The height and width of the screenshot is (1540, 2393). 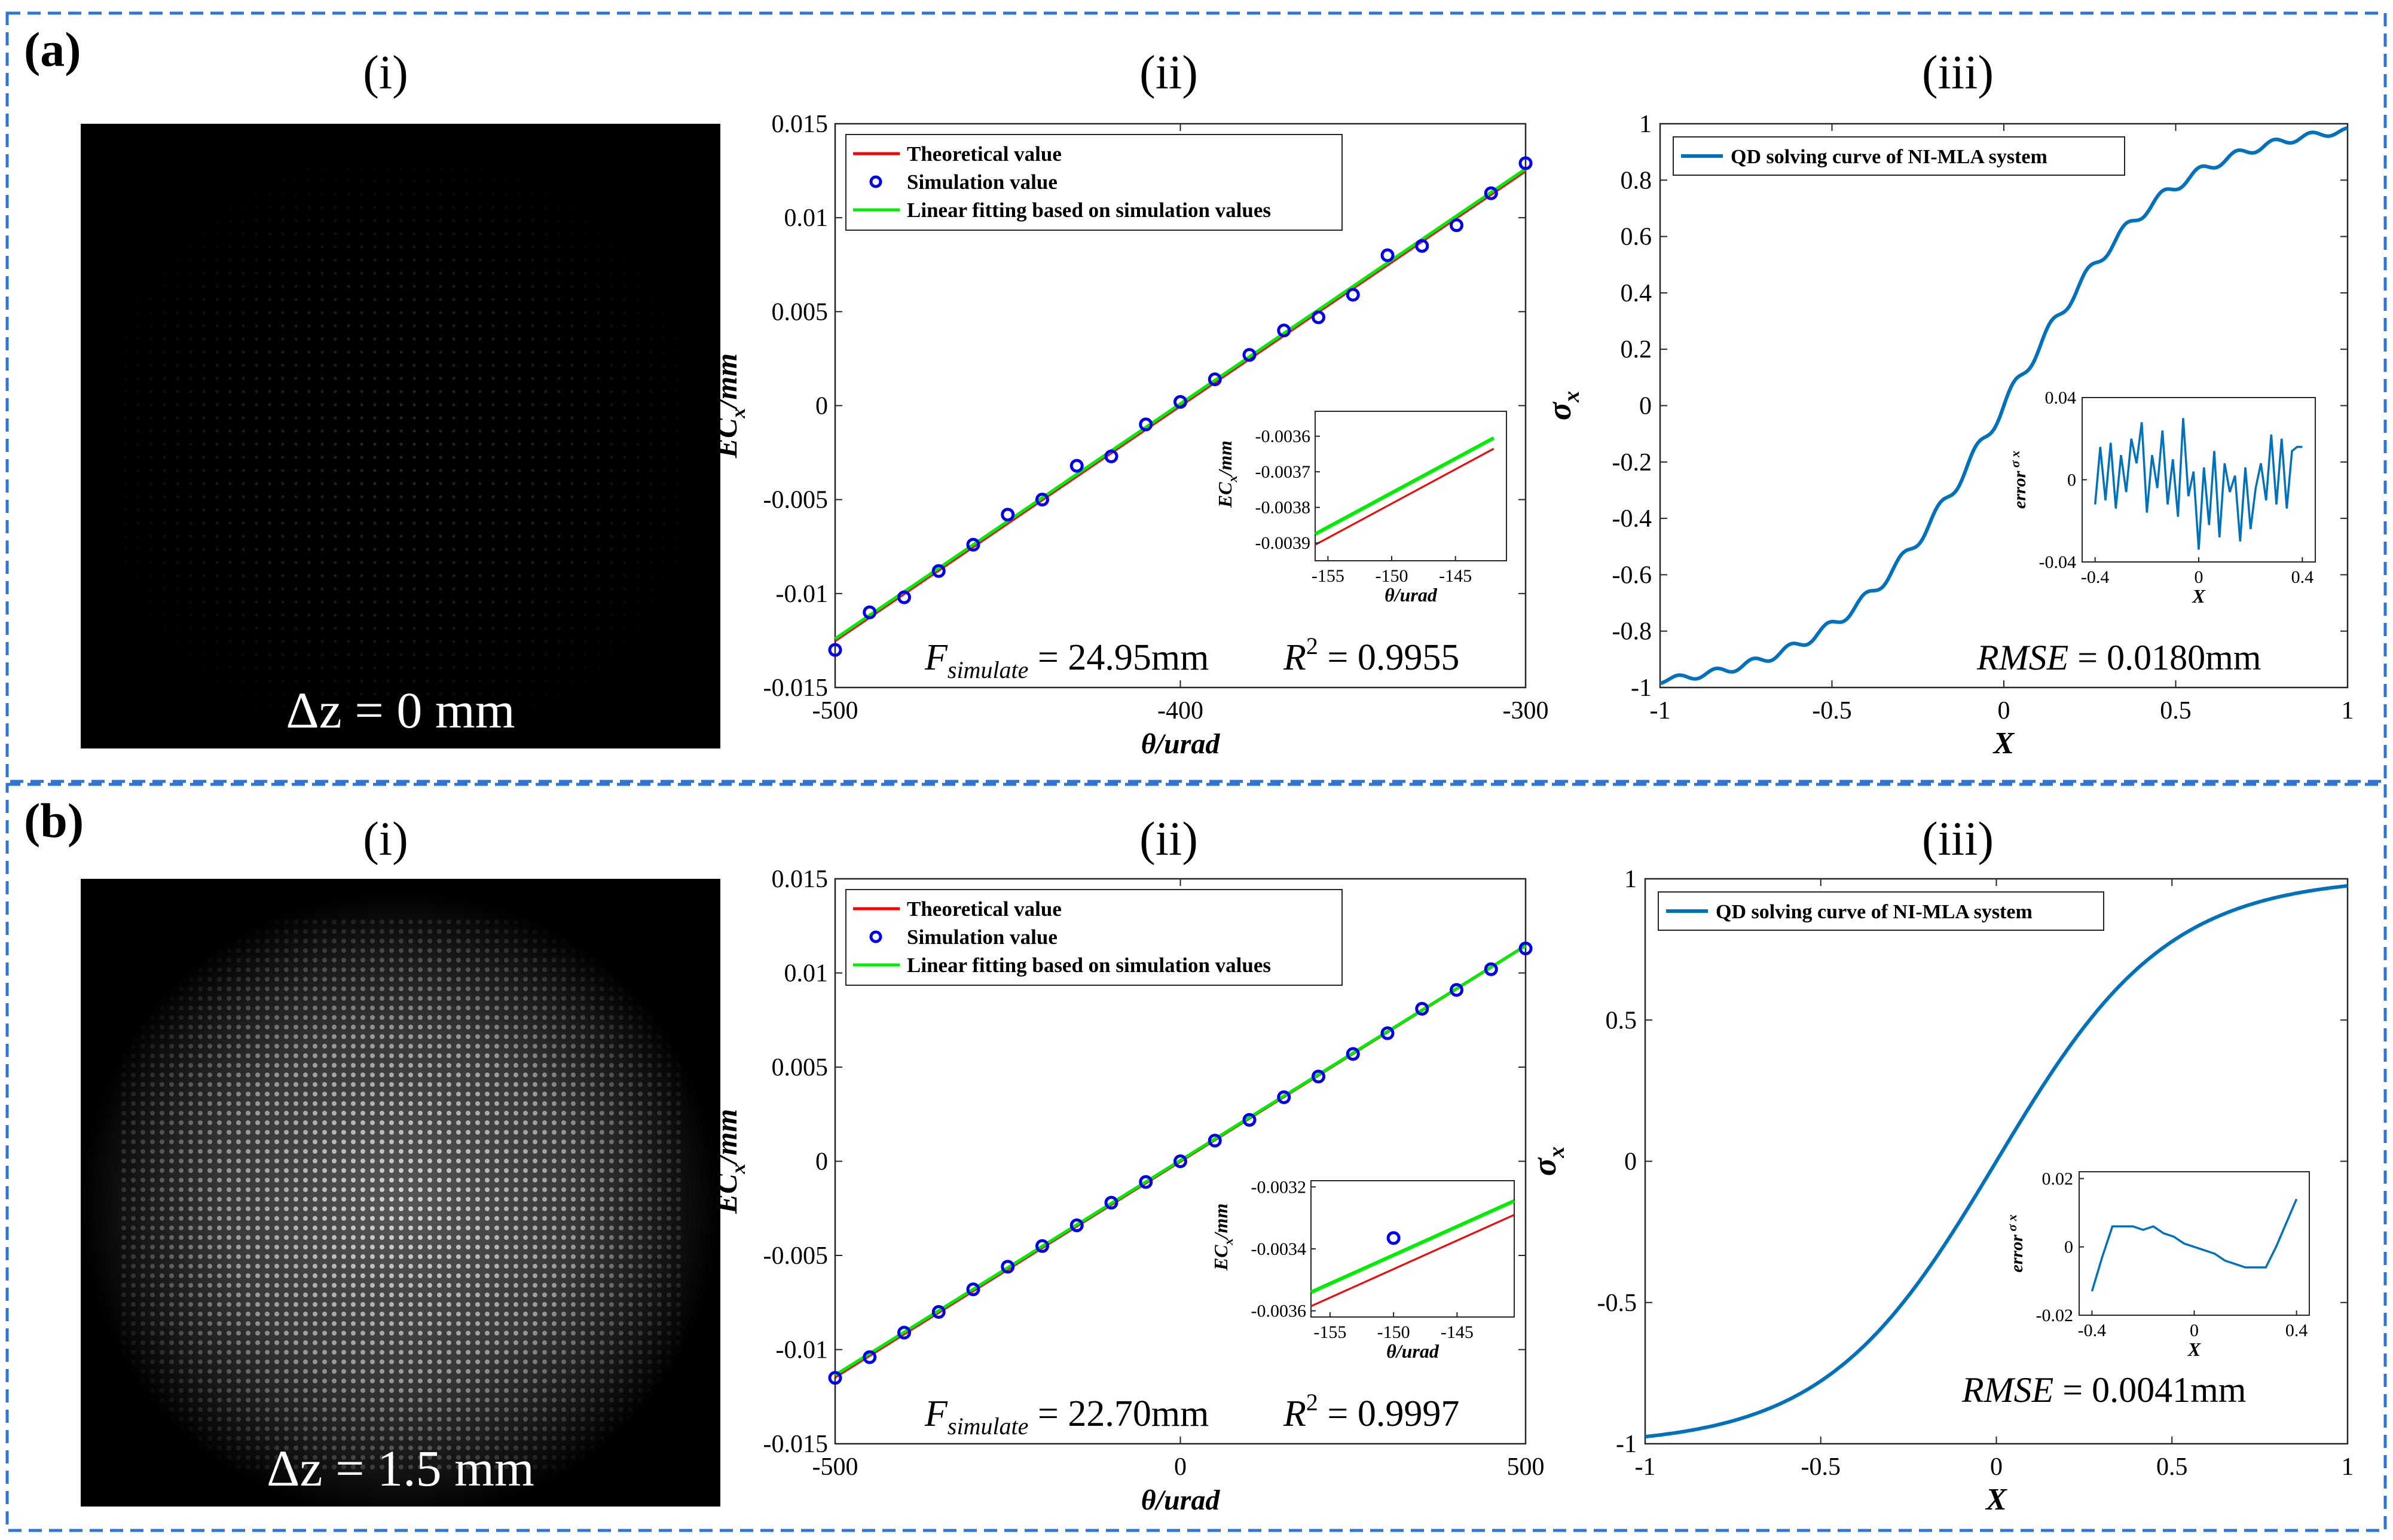 I want to click on y-tick-label: -0.4, so click(x=1632, y=519).